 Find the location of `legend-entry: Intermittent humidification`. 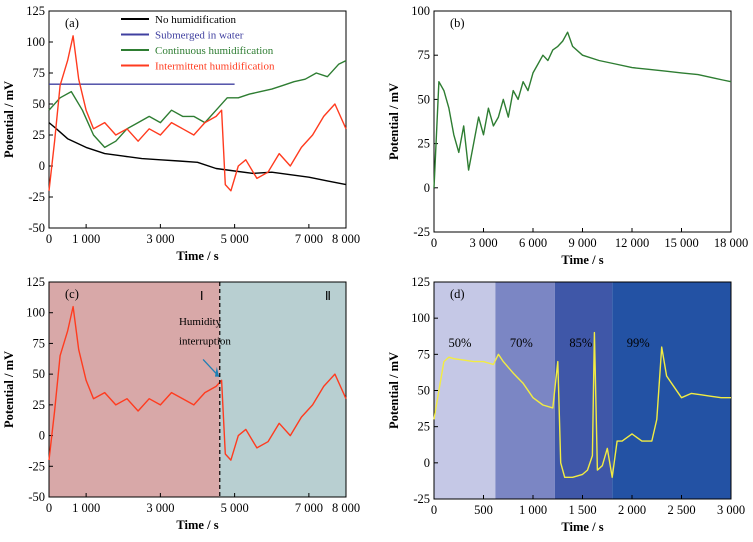

legend-entry: Intermittent humidification is located at coordinates (215, 67).